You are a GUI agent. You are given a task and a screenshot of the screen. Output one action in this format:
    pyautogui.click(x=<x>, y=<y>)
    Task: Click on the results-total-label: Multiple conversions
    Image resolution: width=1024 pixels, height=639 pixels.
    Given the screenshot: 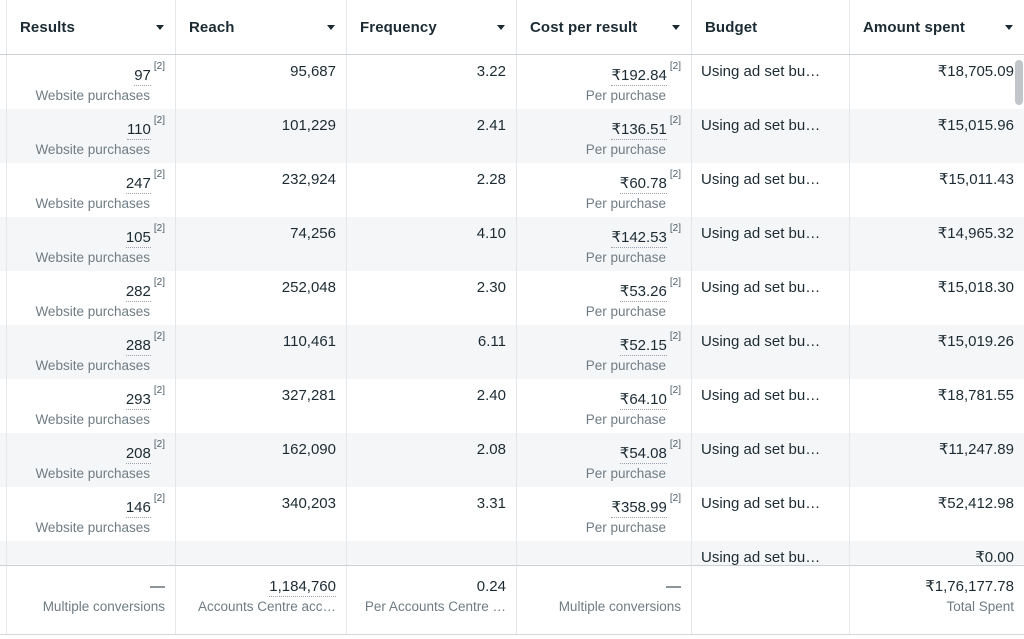 What is the action you would take?
    pyautogui.click(x=103, y=606)
    